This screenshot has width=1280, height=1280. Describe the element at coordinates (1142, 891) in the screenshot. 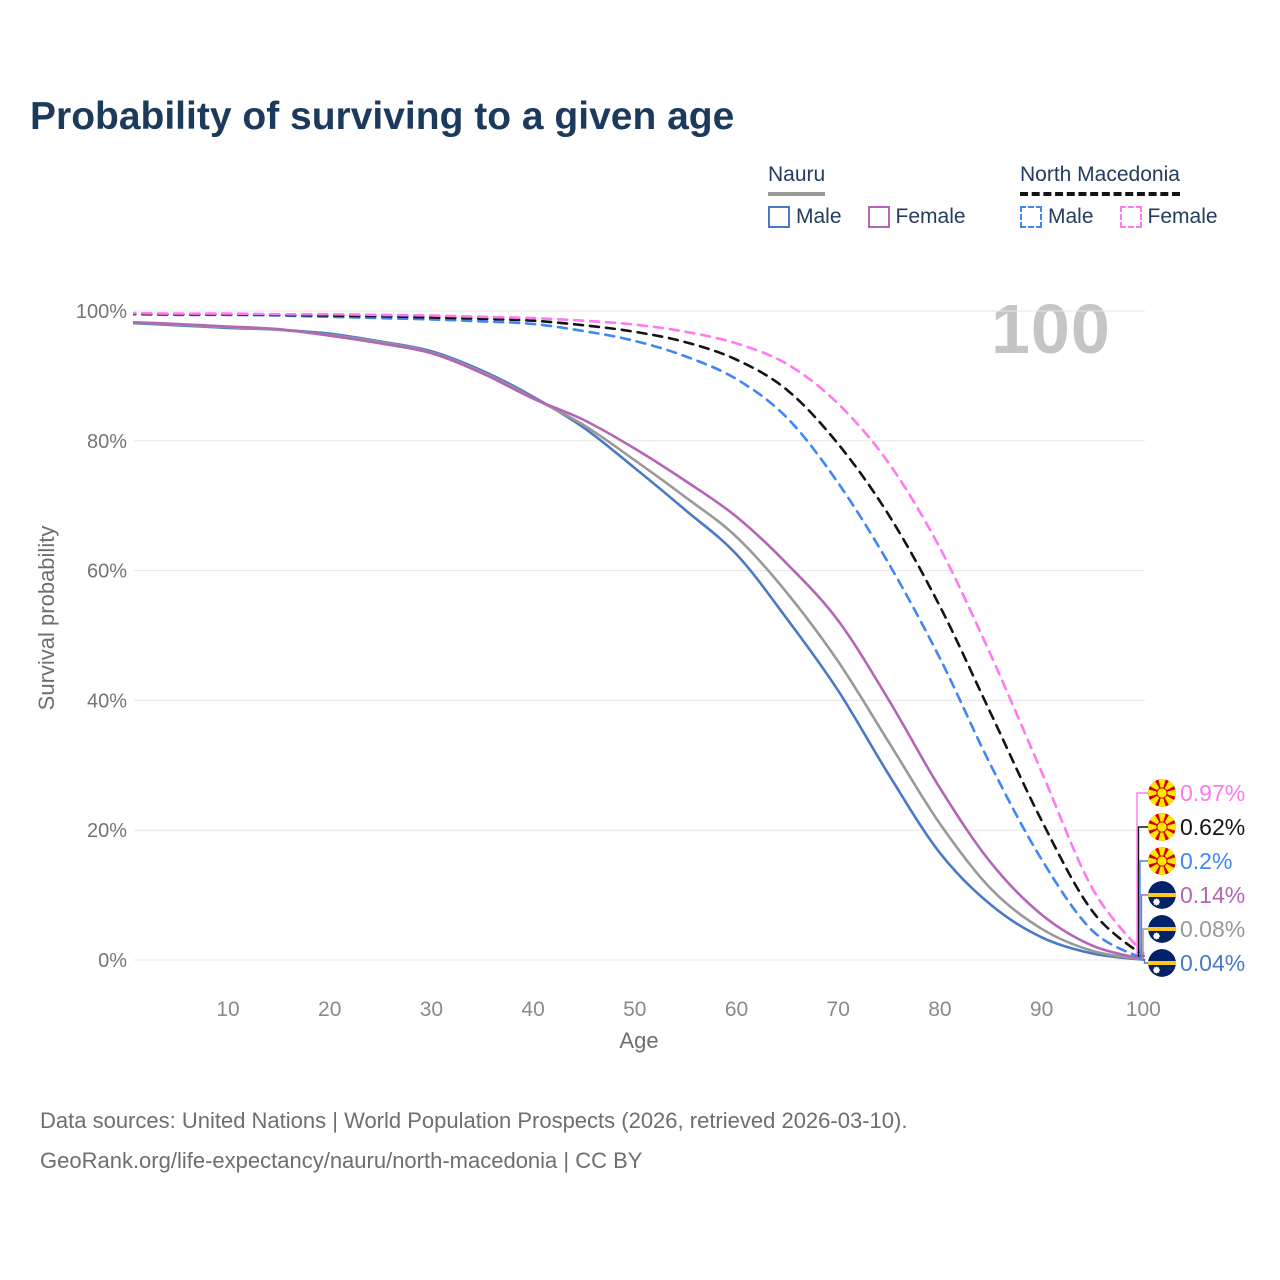

I see `leader-line-north-macedonia-both-sexes` at that location.